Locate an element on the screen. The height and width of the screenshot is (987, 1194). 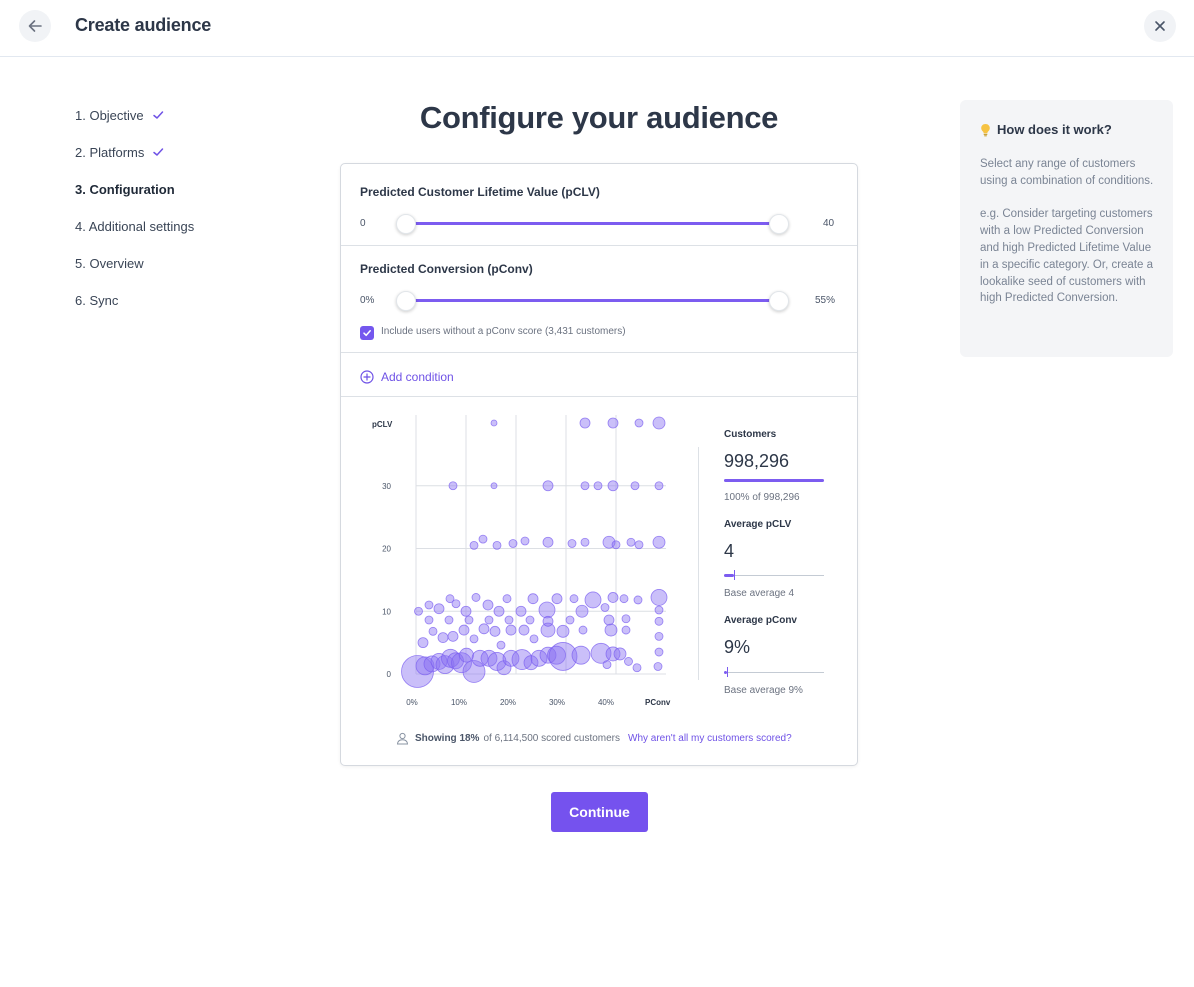
chart-y-tick-label: 0 is located at coordinates (389, 674).